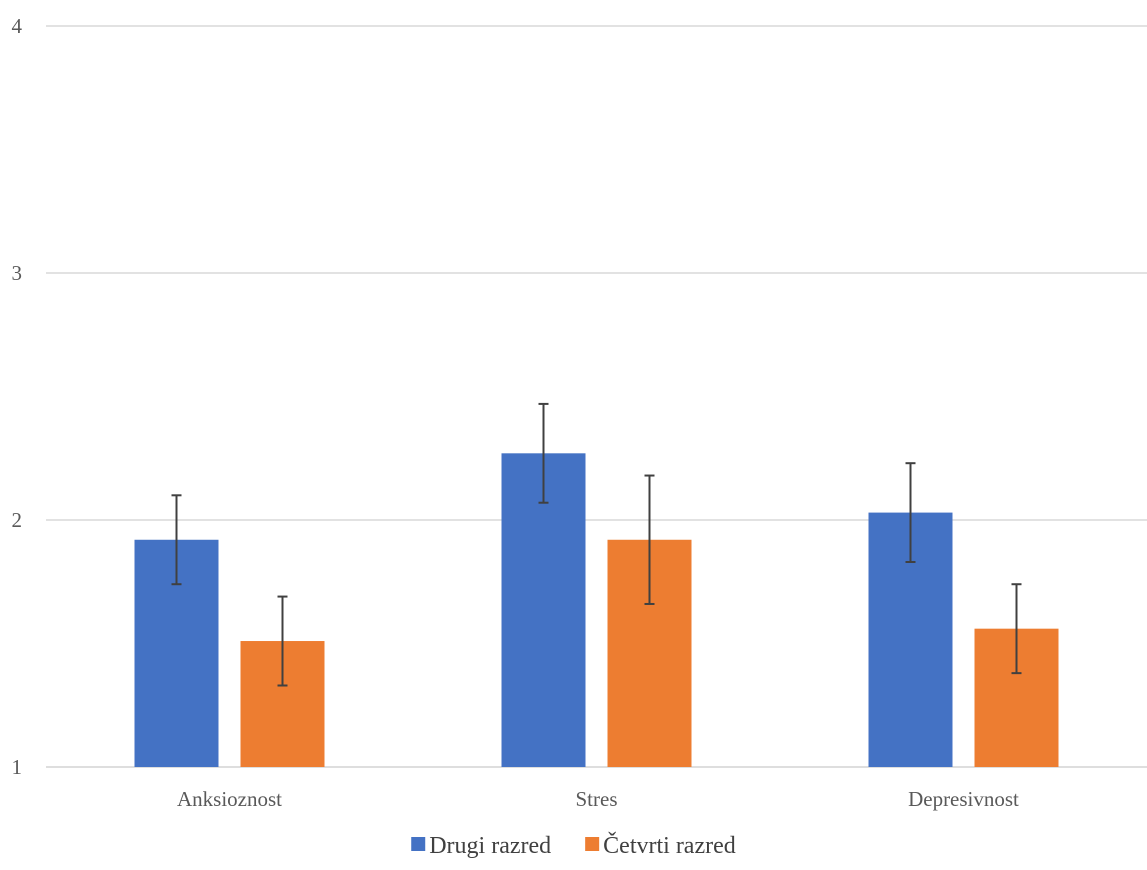  What do you see at coordinates (17, 767) in the screenshot?
I see `y-tick-label-1: 1` at bounding box center [17, 767].